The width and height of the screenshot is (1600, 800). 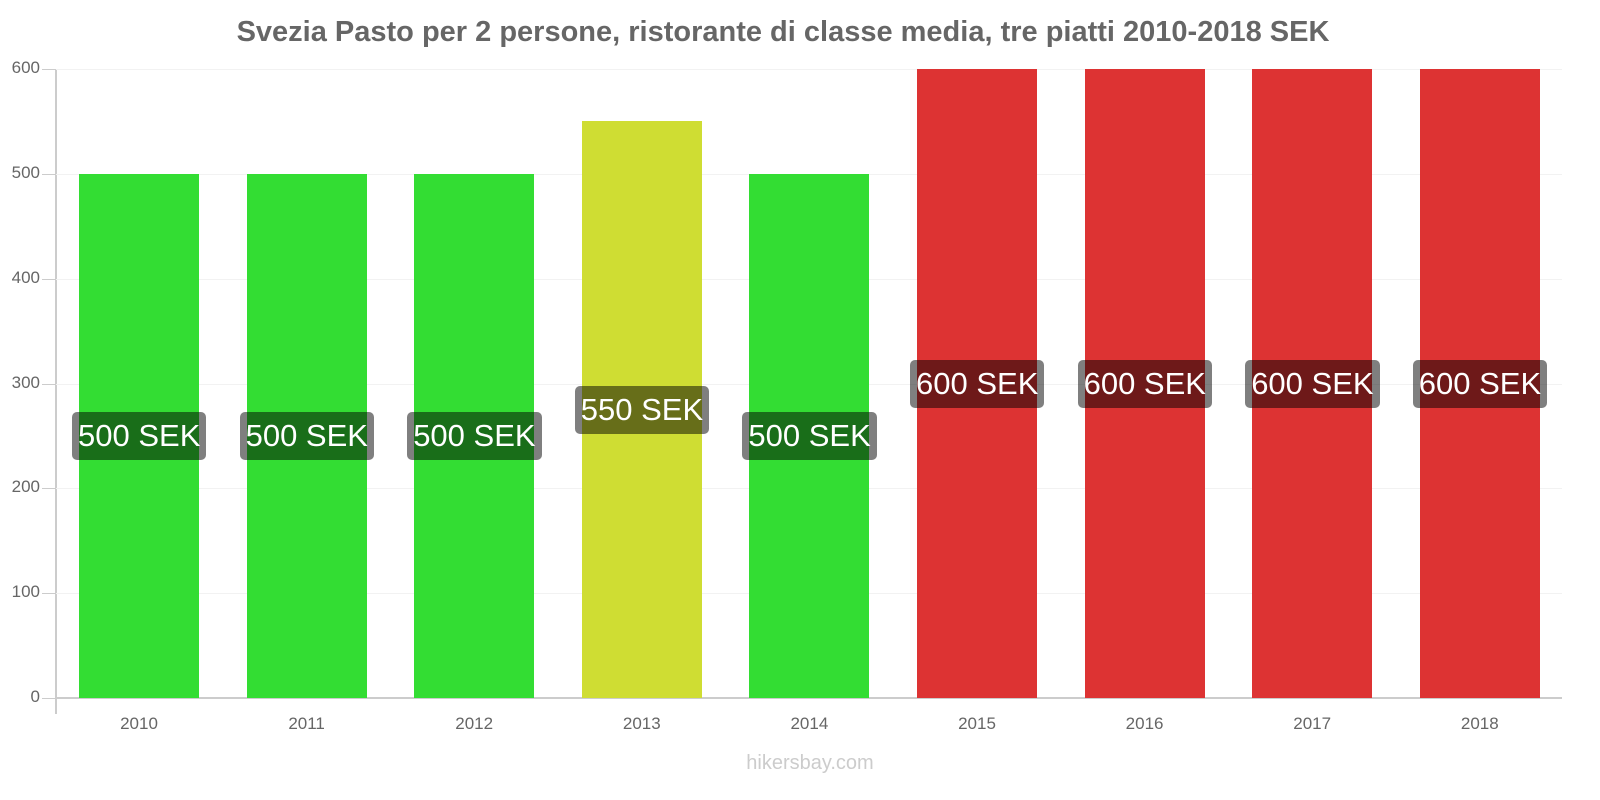 I want to click on gridline, so click(x=809, y=69).